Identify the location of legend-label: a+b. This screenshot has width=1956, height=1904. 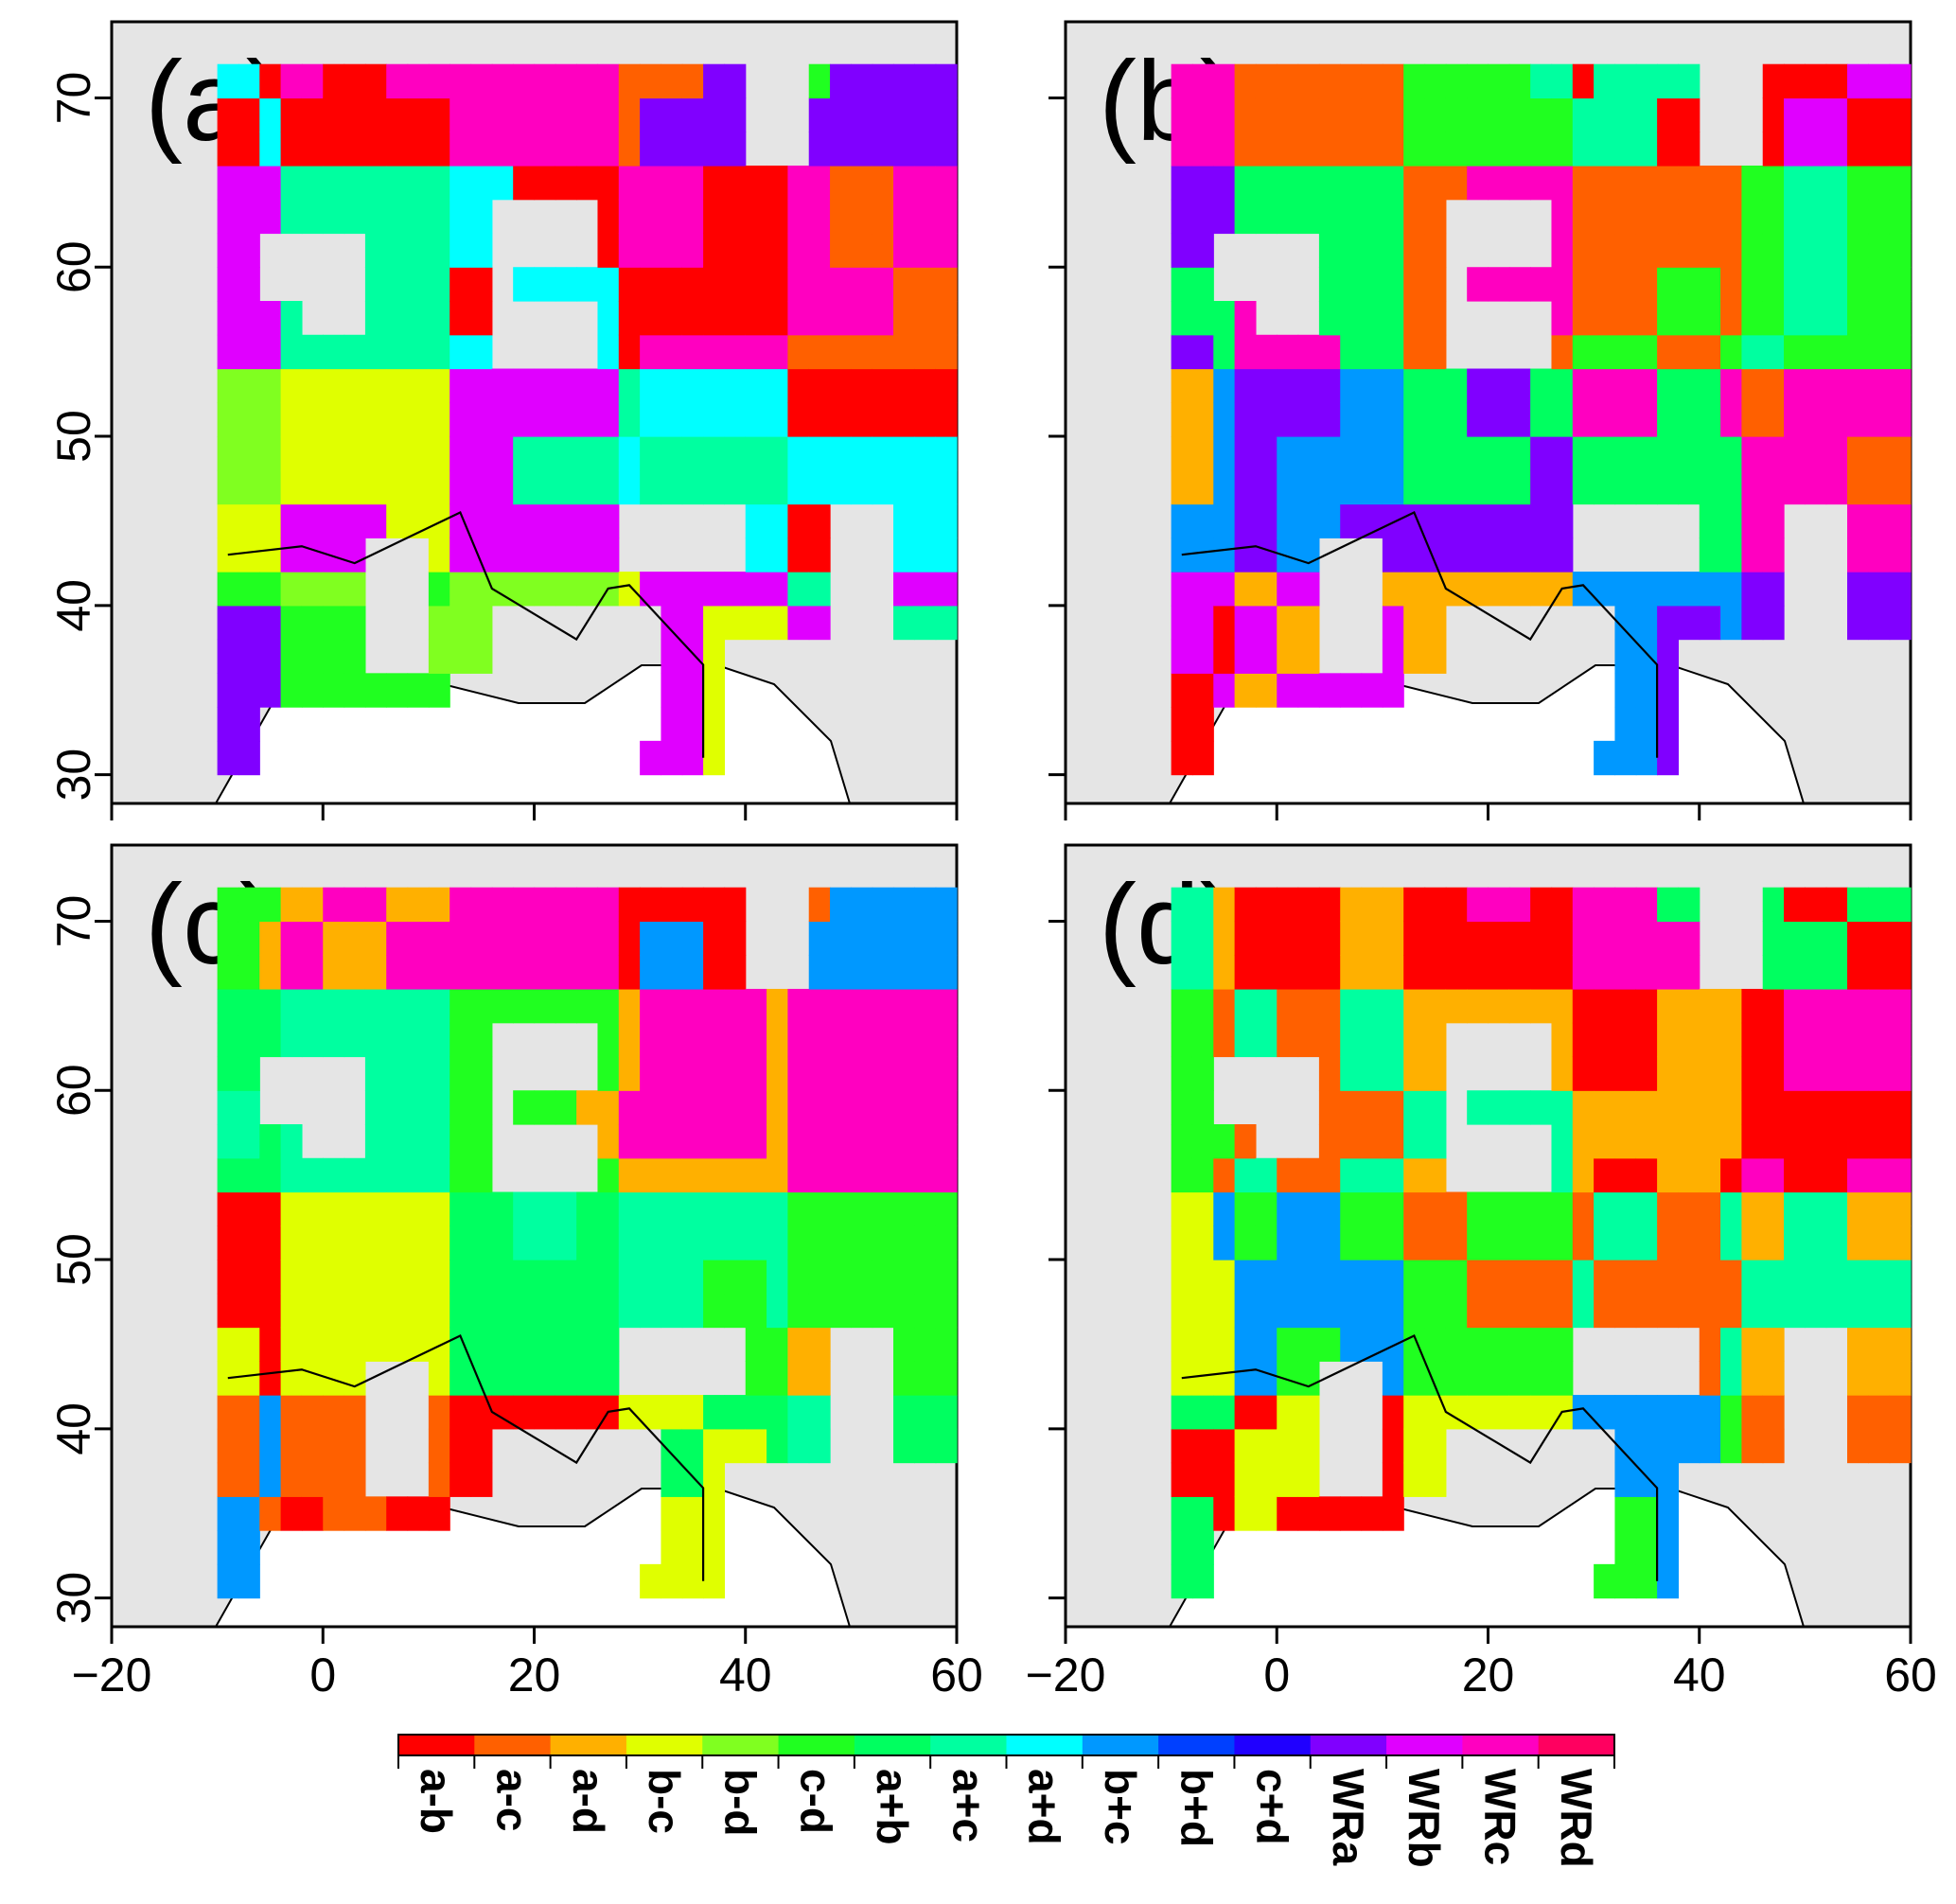
(893, 1807).